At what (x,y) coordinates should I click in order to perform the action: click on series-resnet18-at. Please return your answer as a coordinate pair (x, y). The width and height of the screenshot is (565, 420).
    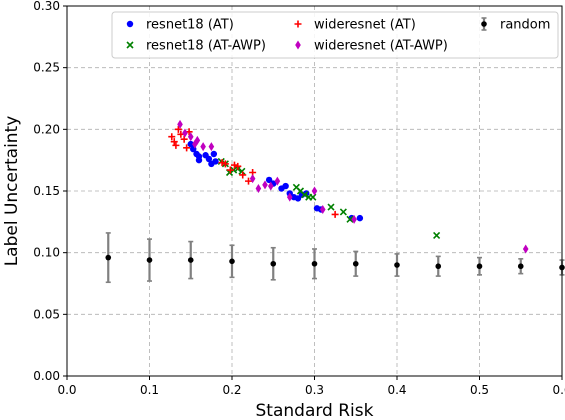
    Looking at the image, I should click on (275, 181).